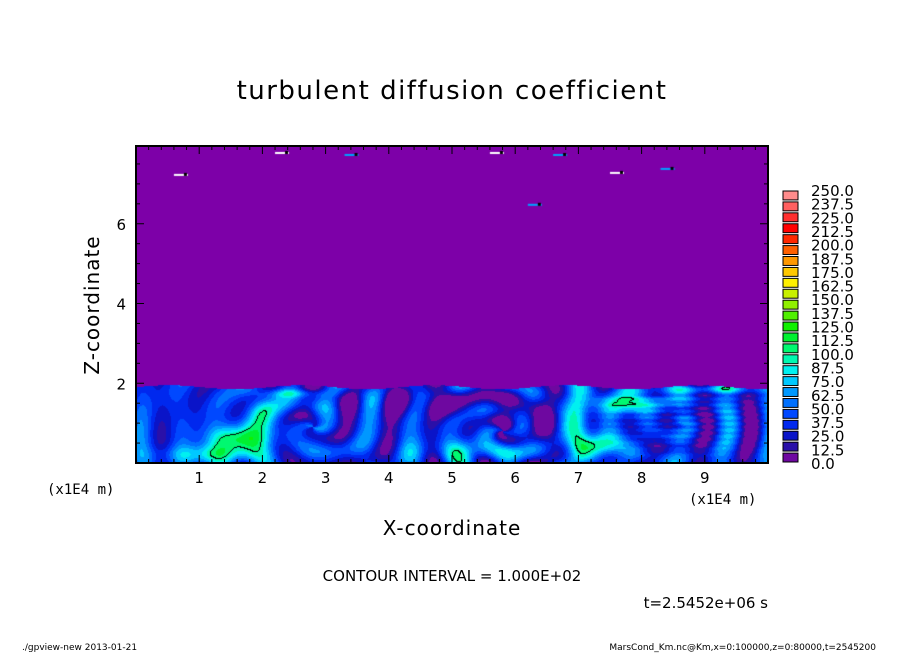  I want to click on colorbar-label: 12.5, so click(827, 450).